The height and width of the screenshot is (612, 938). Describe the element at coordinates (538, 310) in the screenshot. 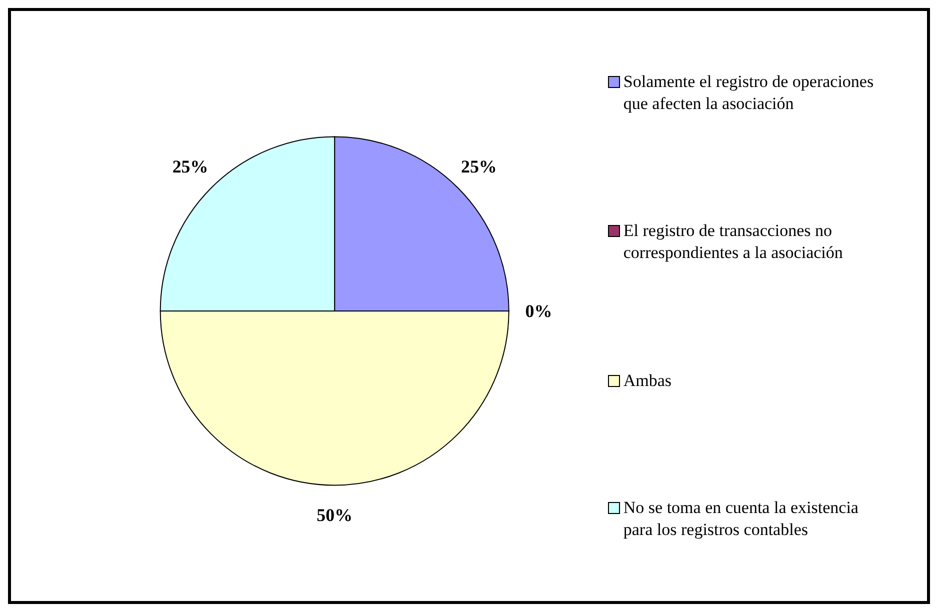

I see `text: 0%` at that location.